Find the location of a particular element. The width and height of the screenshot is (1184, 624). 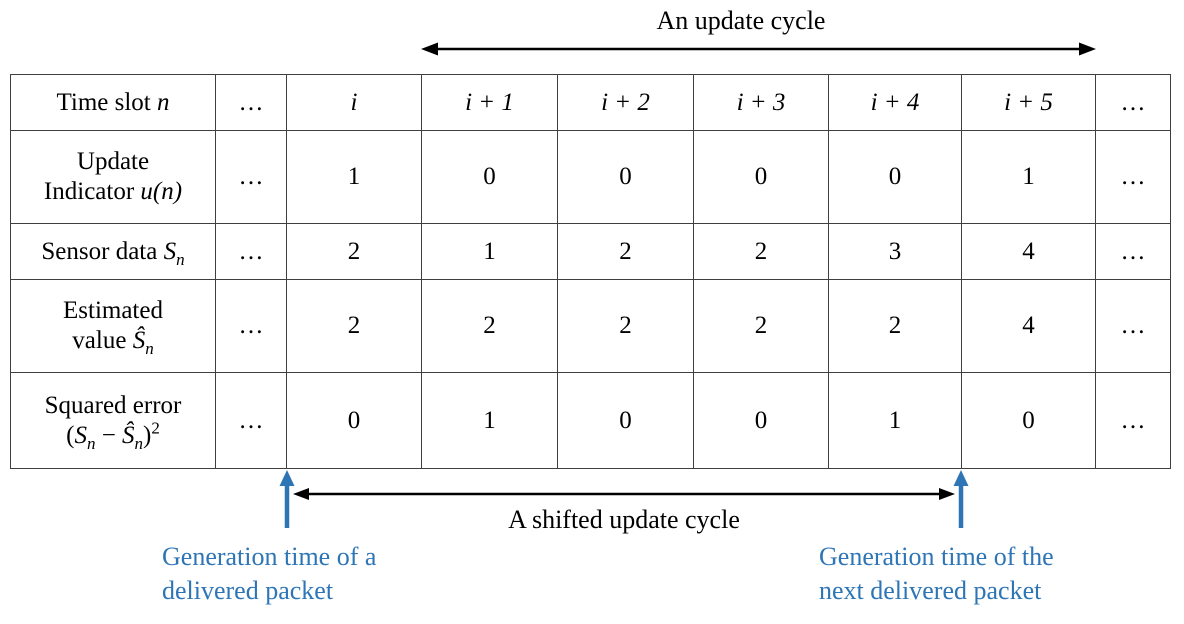

slot-header-i3: i + 3 is located at coordinates (761, 102).